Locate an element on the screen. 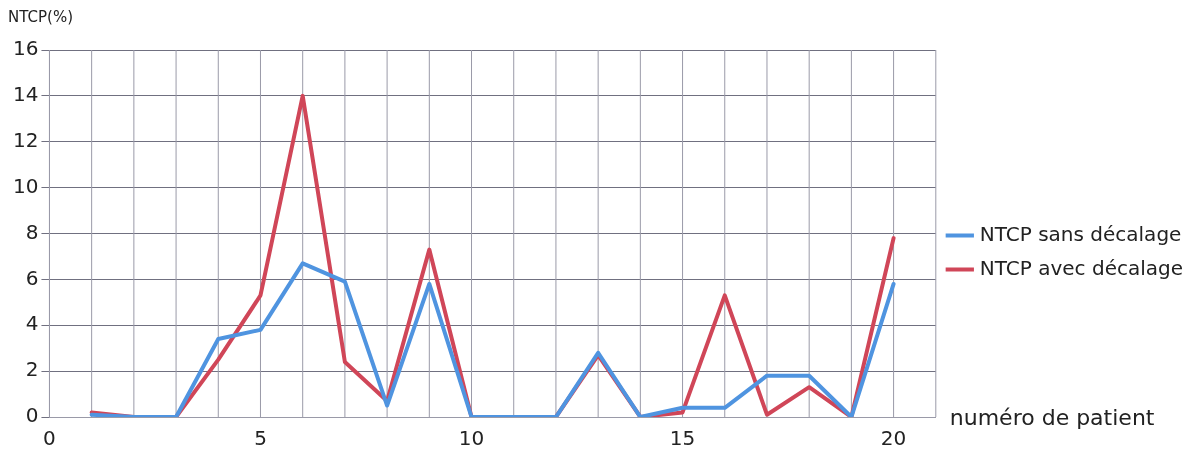  legend-label: NTCP sans décalage is located at coordinates (1080, 233).